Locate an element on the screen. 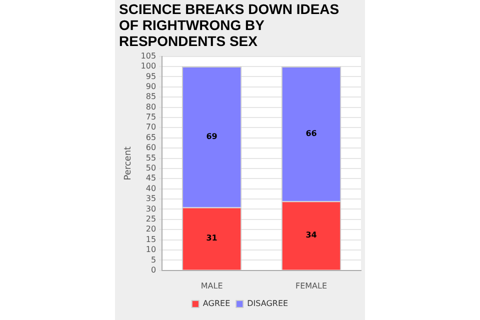  y-tick-label: 45 is located at coordinates (151, 178).